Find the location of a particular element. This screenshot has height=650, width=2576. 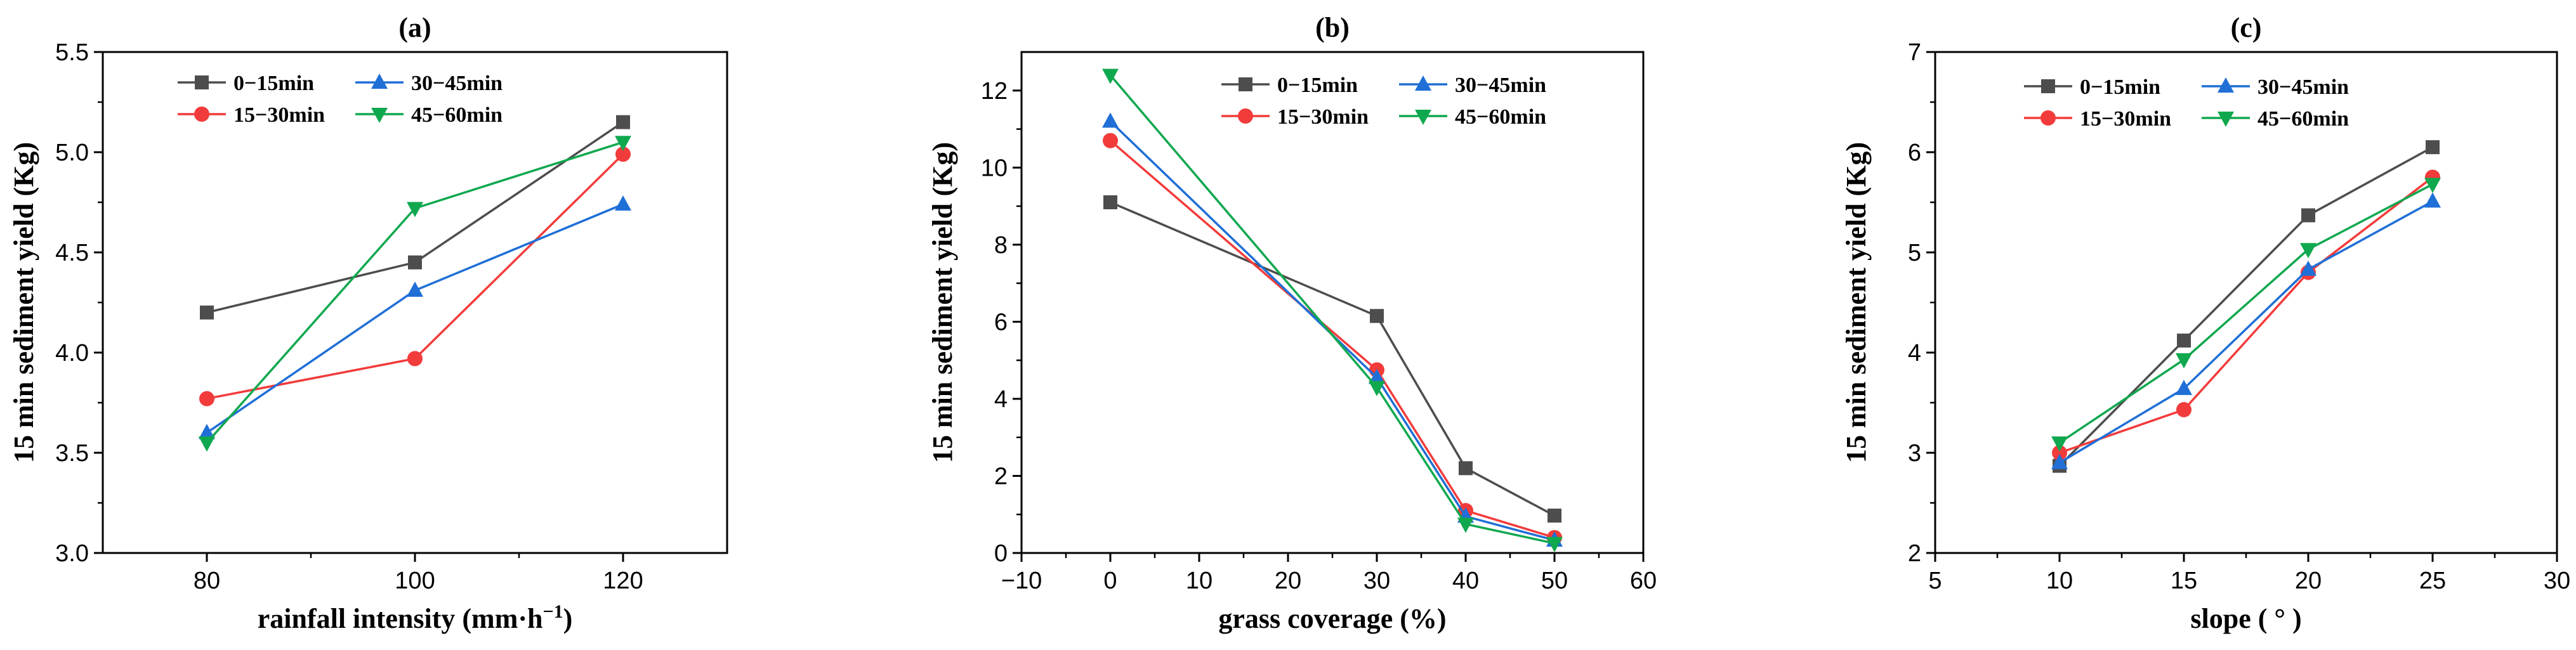

x-tick-label: 60 is located at coordinates (1643, 581).